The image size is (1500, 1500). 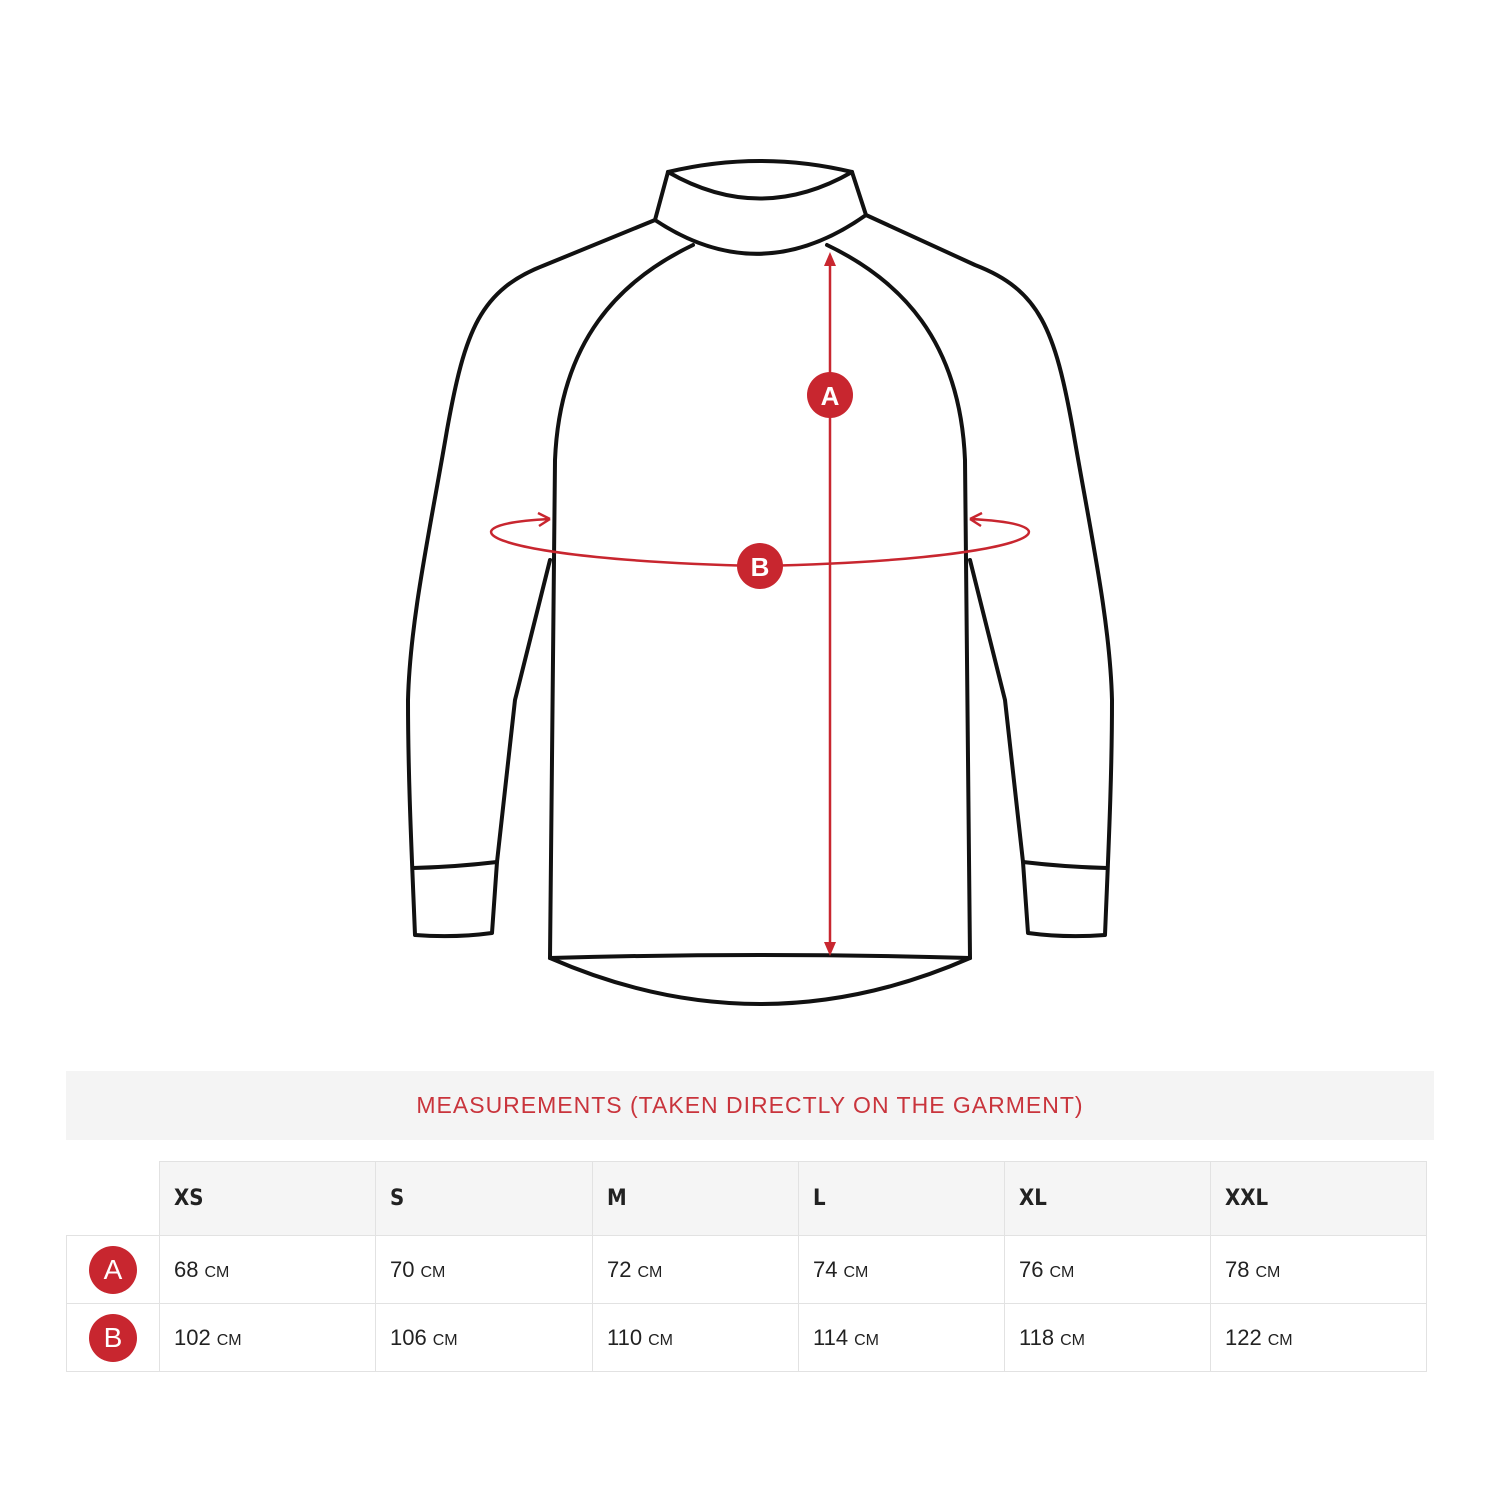 I want to click on badge-a: A, so click(x=113, y=1269).